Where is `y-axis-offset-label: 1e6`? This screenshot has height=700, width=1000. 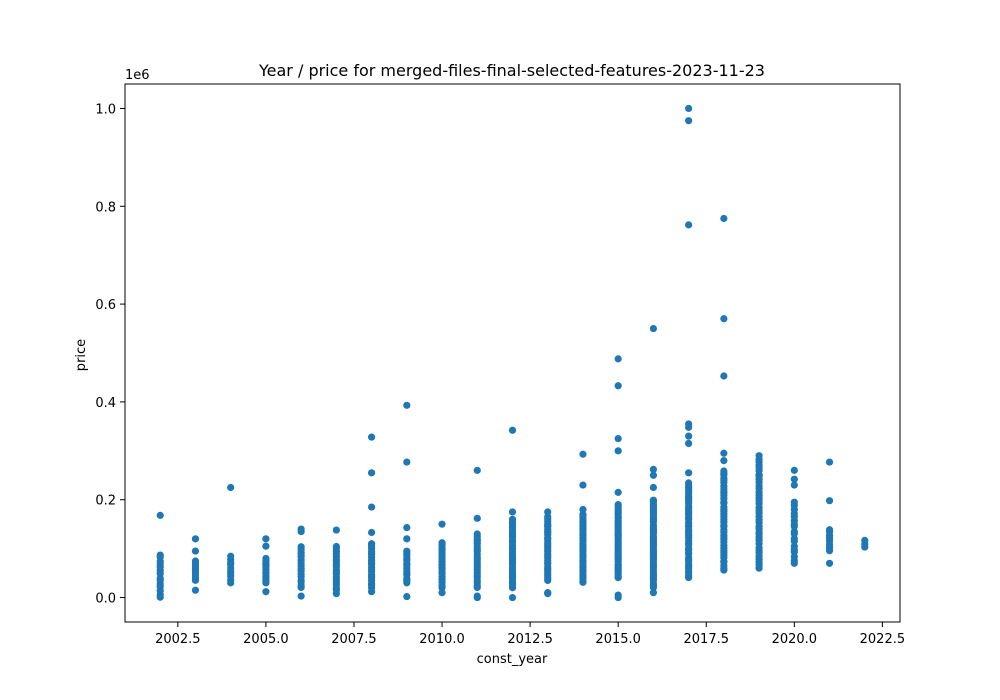
y-axis-offset-label: 1e6 is located at coordinates (137, 75).